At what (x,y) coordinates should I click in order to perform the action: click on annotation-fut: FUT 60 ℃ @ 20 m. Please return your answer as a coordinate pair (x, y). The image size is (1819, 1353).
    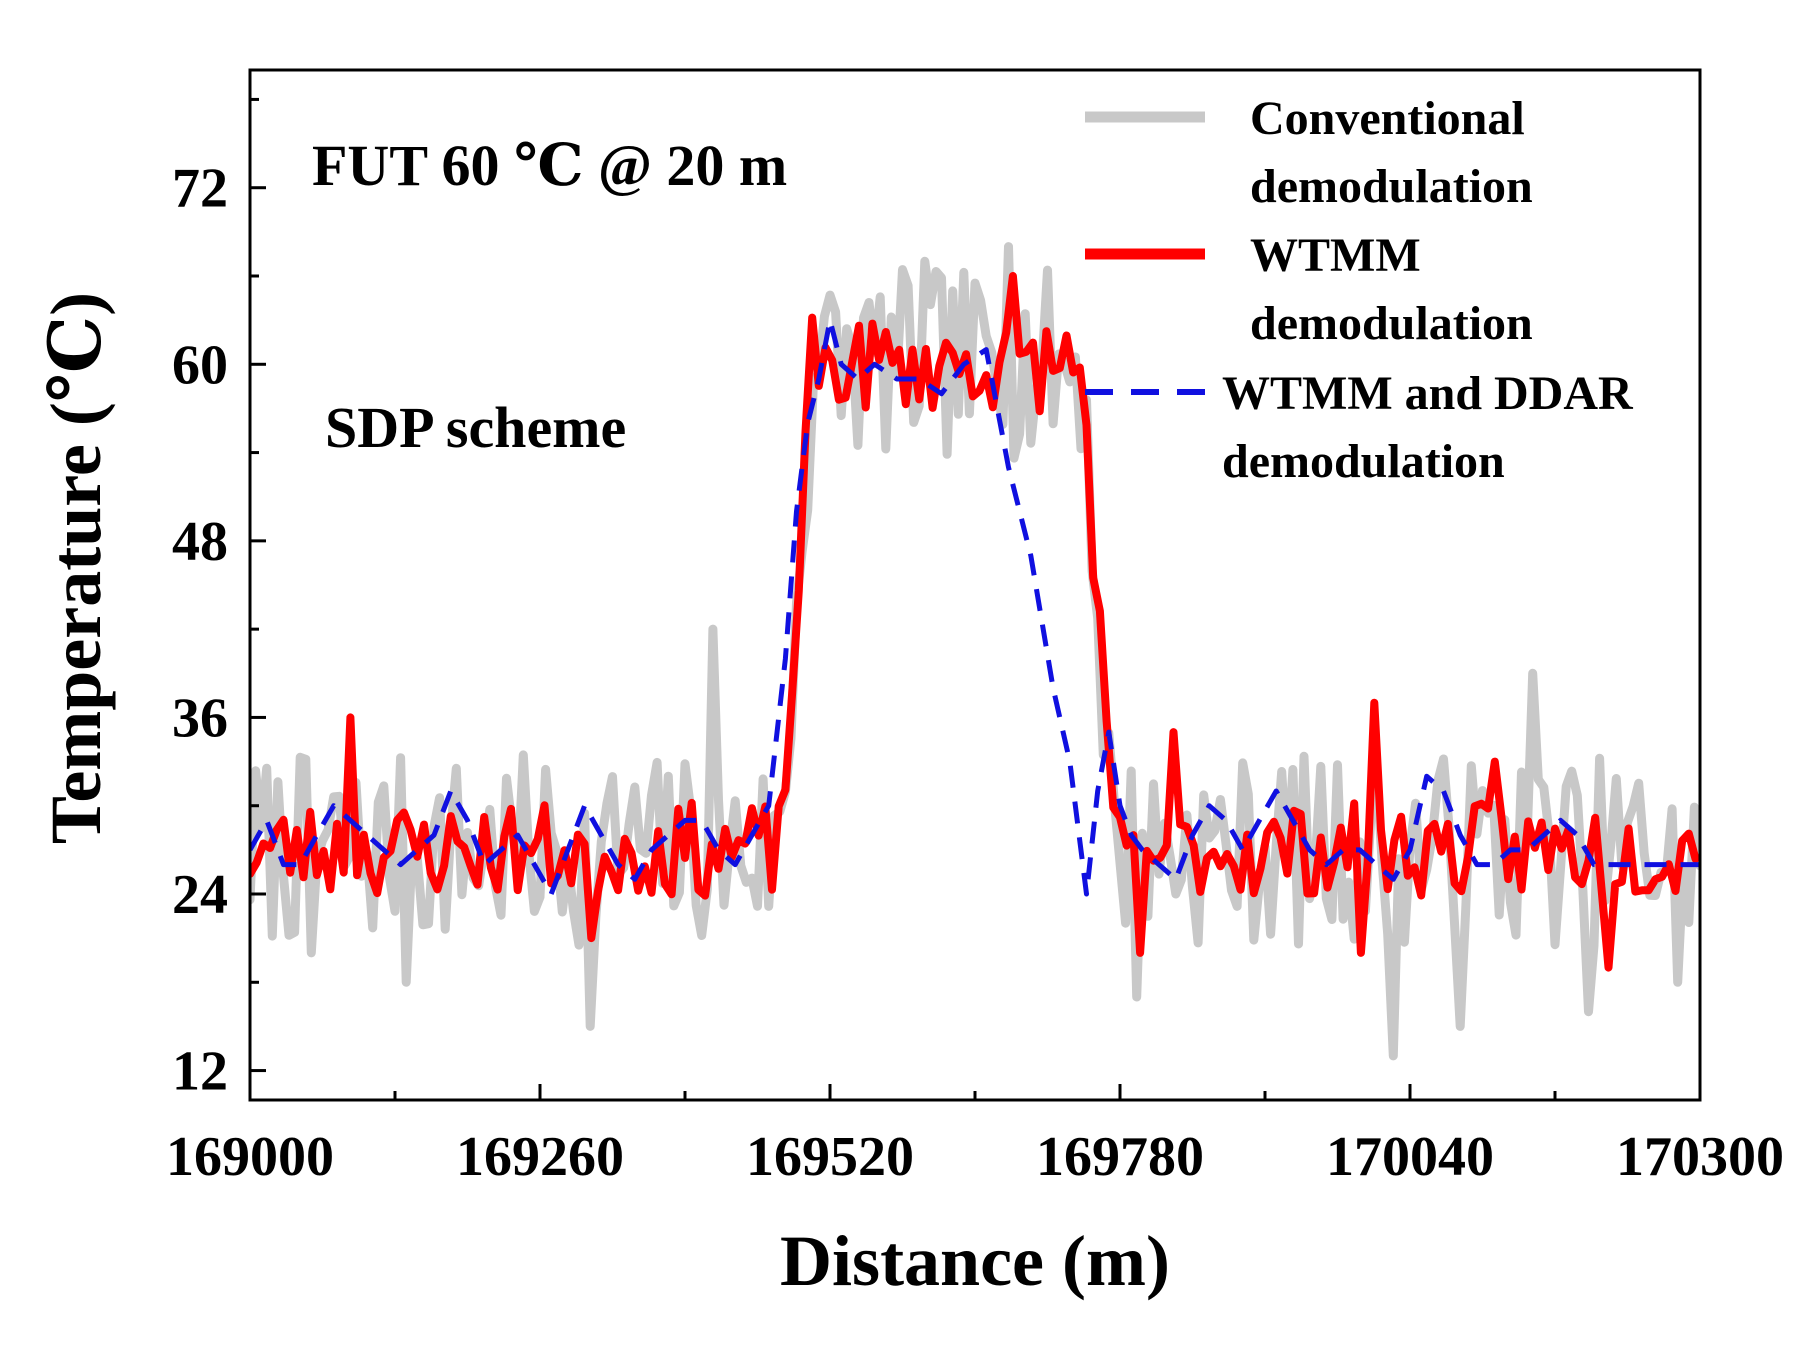
    Looking at the image, I should click on (549, 165).